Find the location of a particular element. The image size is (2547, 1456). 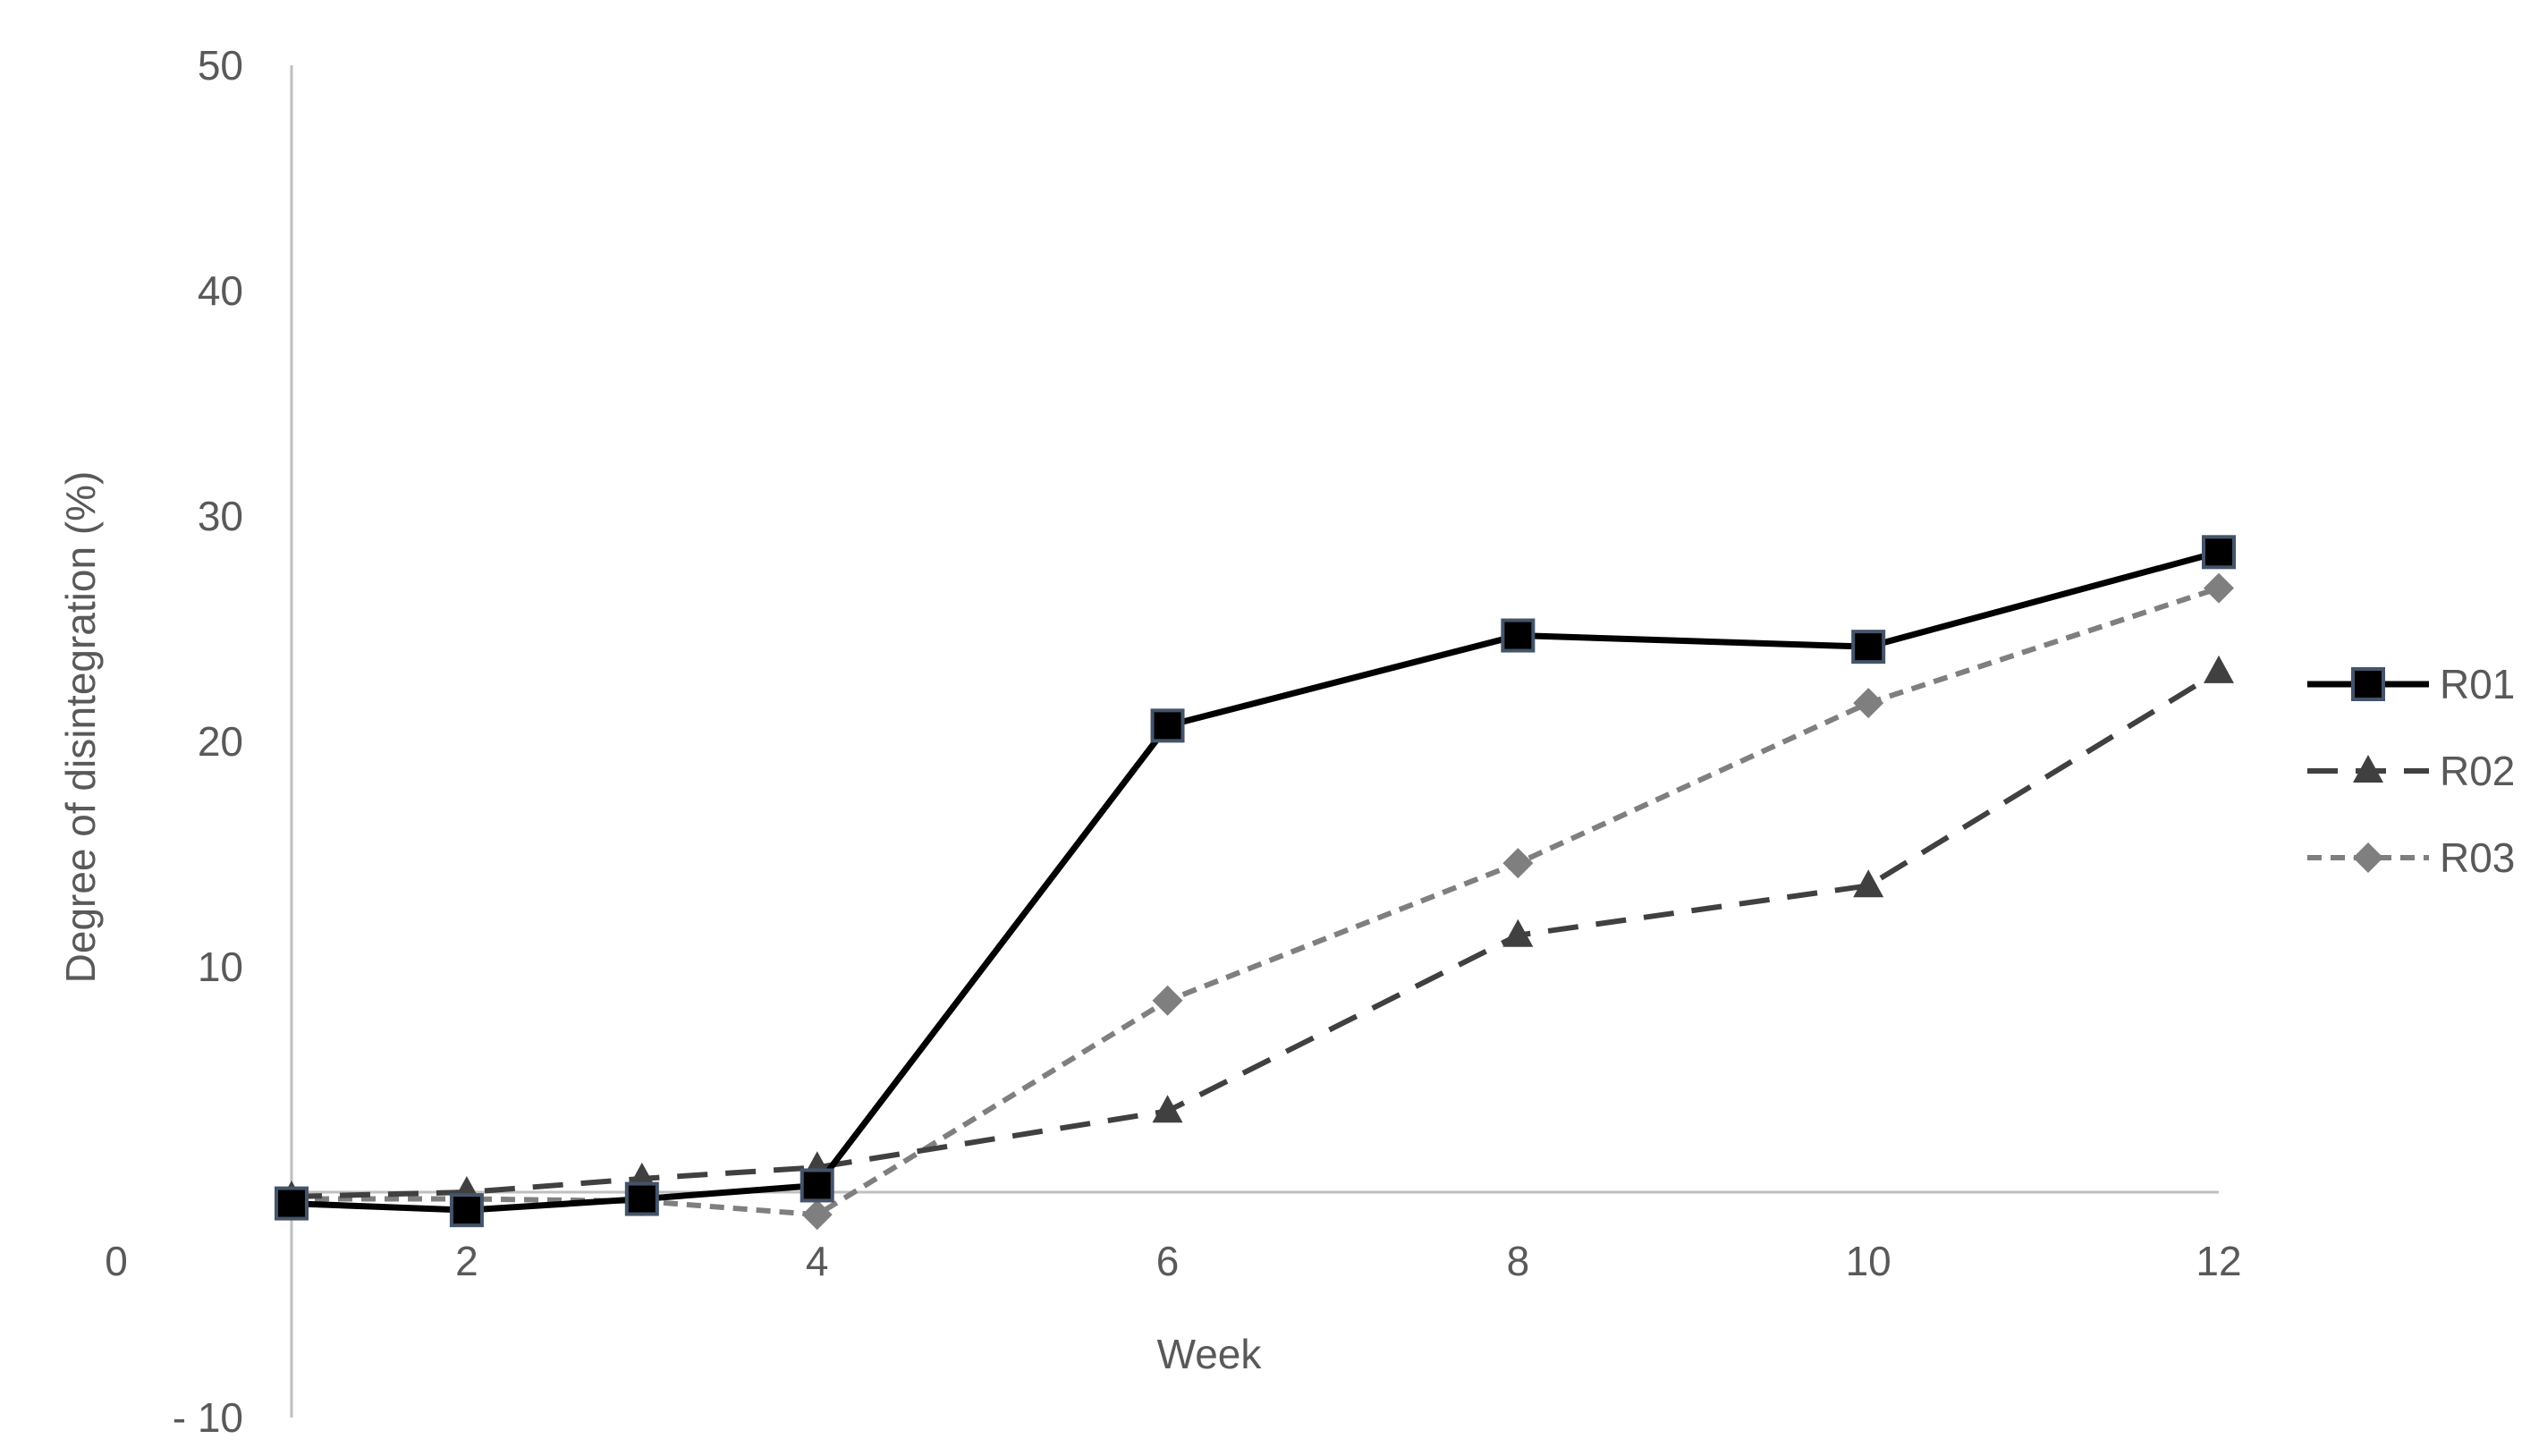

x-tick-label: 2 is located at coordinates (467, 1261).